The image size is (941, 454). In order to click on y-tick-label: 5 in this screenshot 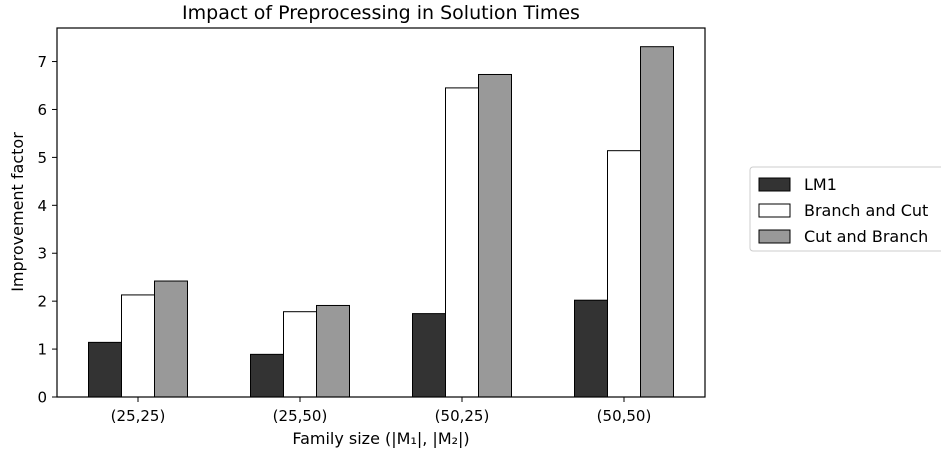, I will do `click(42, 158)`.